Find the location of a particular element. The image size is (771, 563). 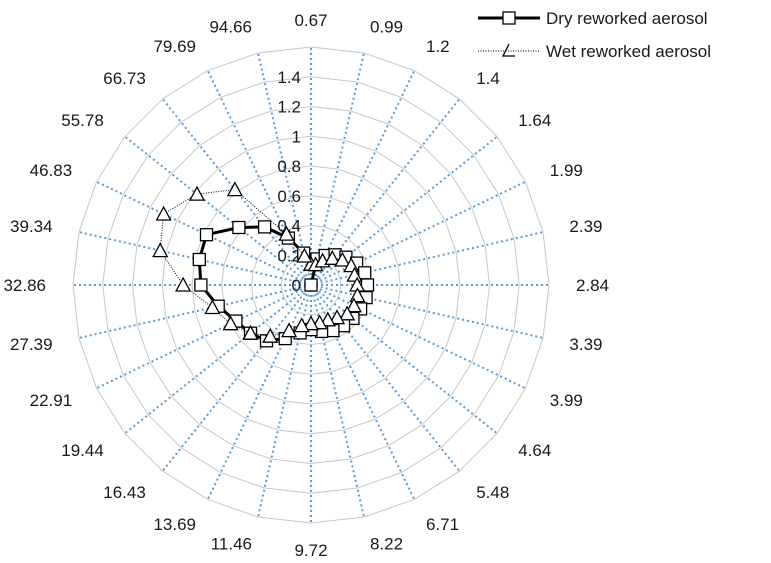

legend-item-dry: Dry reworked aerosol is located at coordinates (593, 18).